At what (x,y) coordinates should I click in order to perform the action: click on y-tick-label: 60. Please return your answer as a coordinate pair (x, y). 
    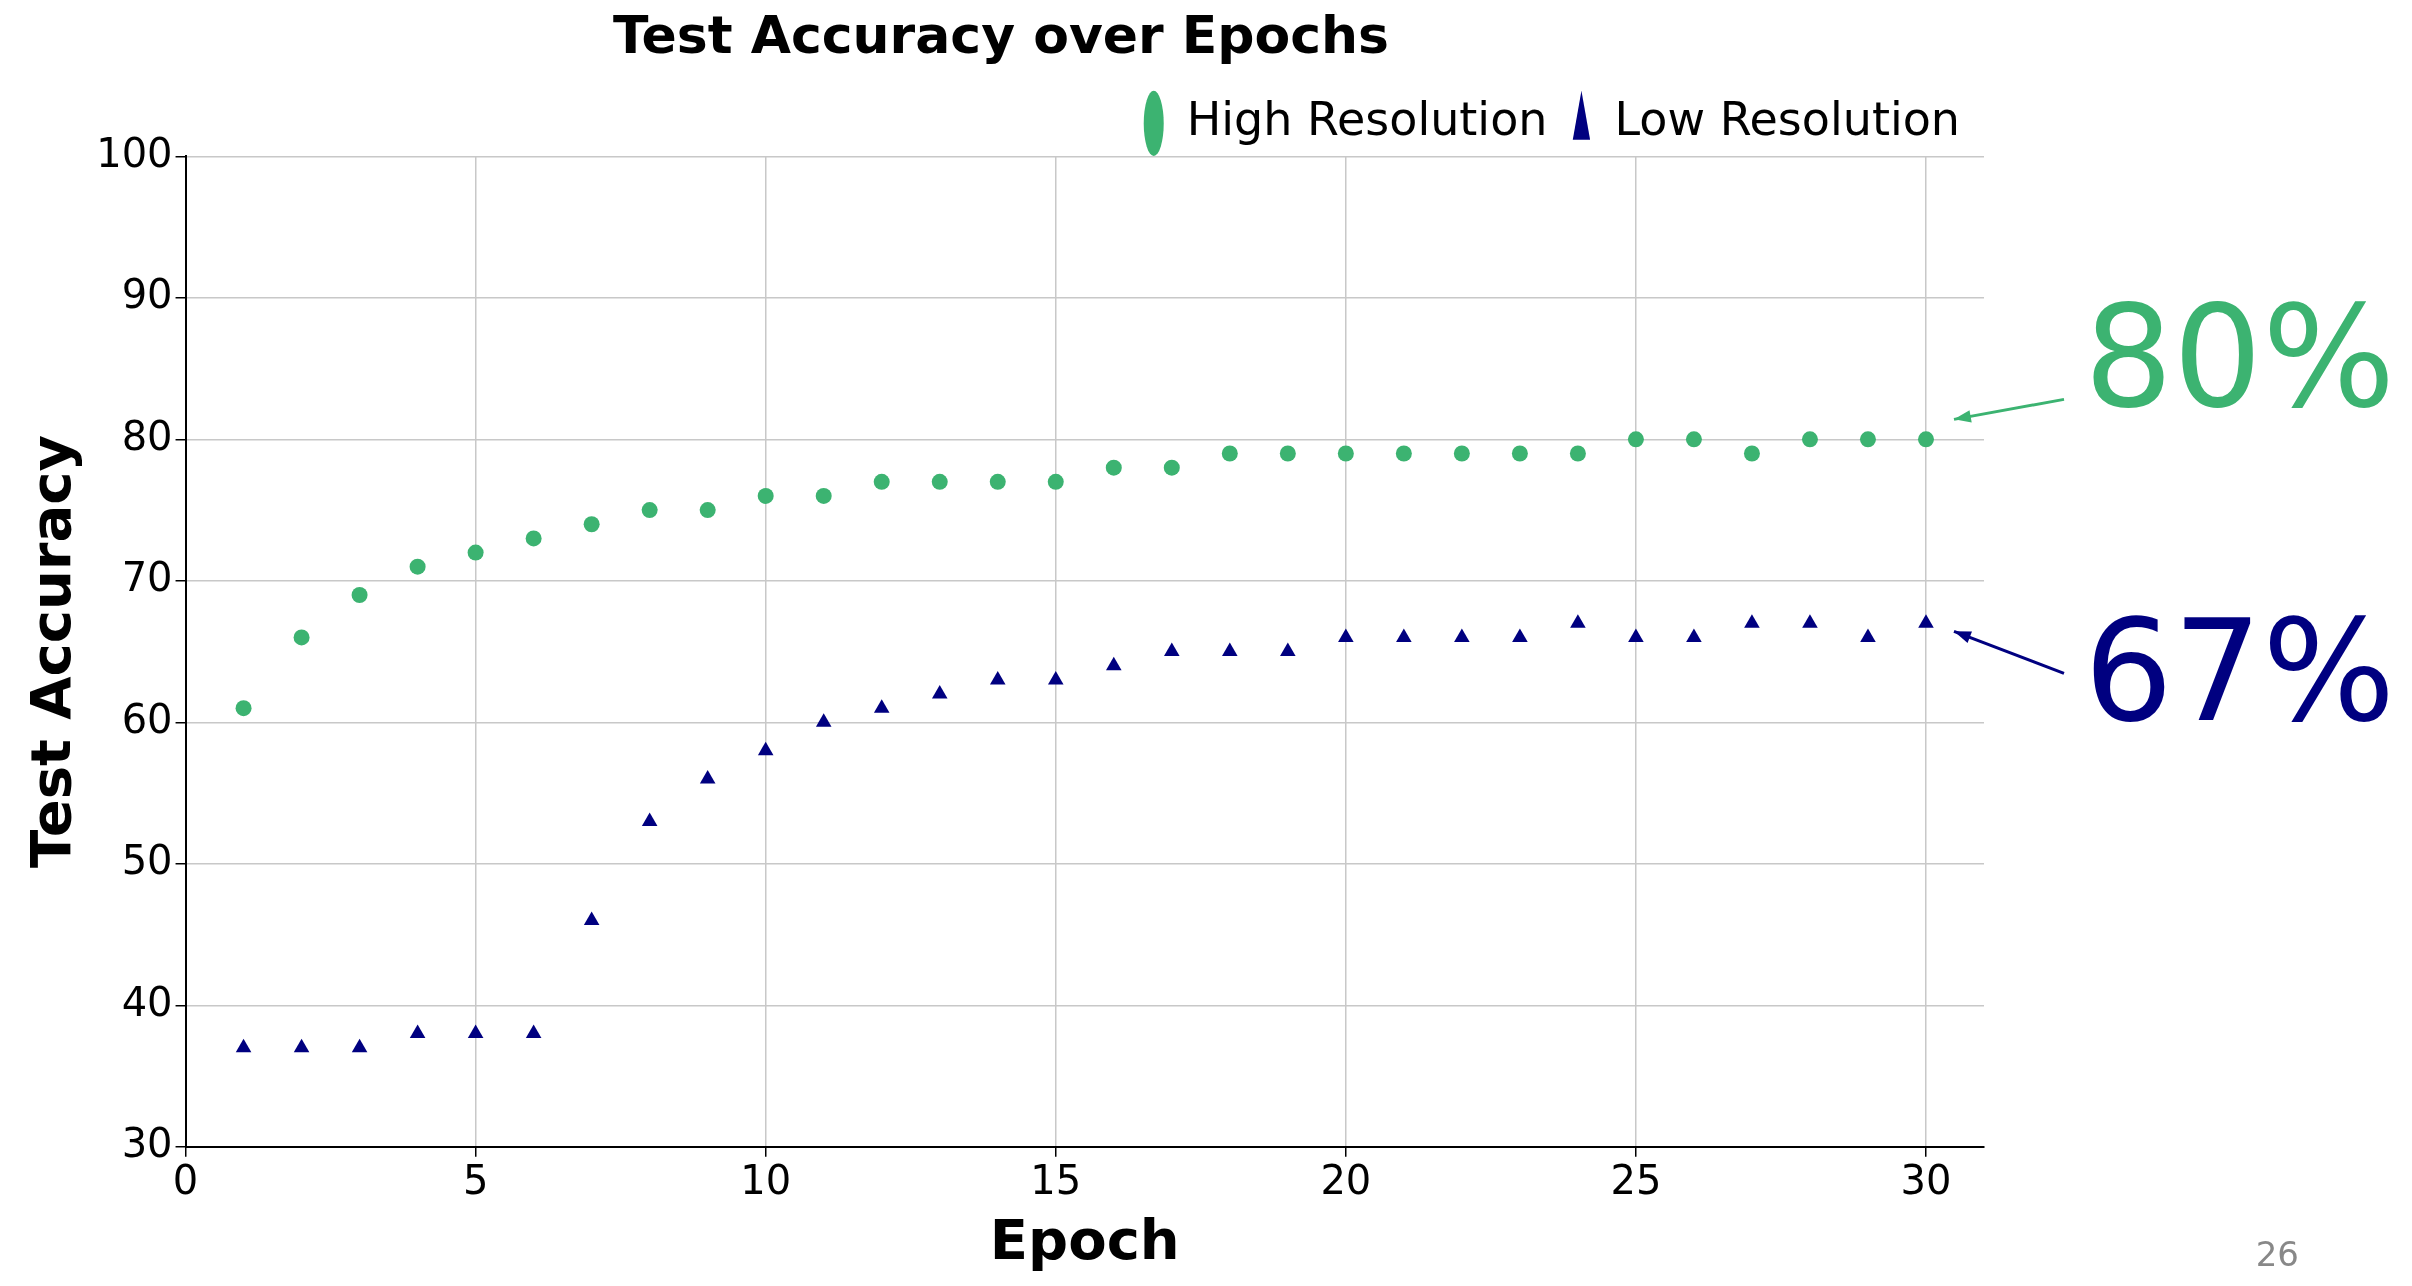
    Looking at the image, I should click on (147, 718).